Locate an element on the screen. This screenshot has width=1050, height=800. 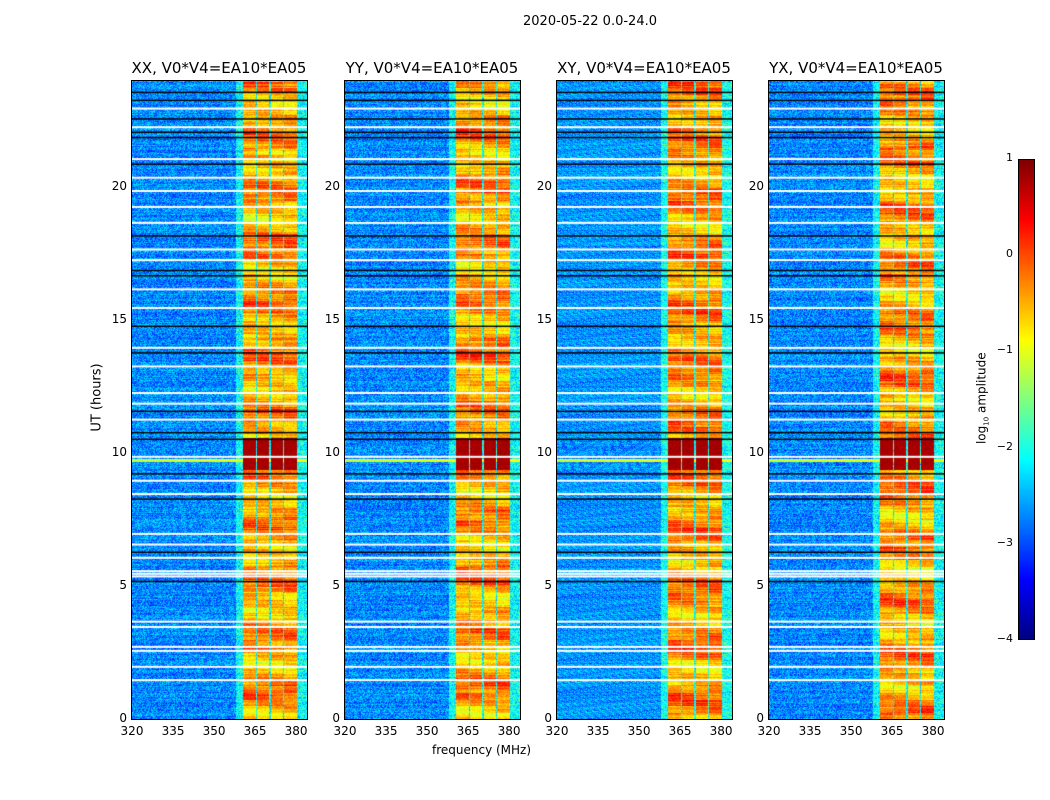
panel-title: YX, V0*V4=EA10*EA05 is located at coordinates (856, 68).